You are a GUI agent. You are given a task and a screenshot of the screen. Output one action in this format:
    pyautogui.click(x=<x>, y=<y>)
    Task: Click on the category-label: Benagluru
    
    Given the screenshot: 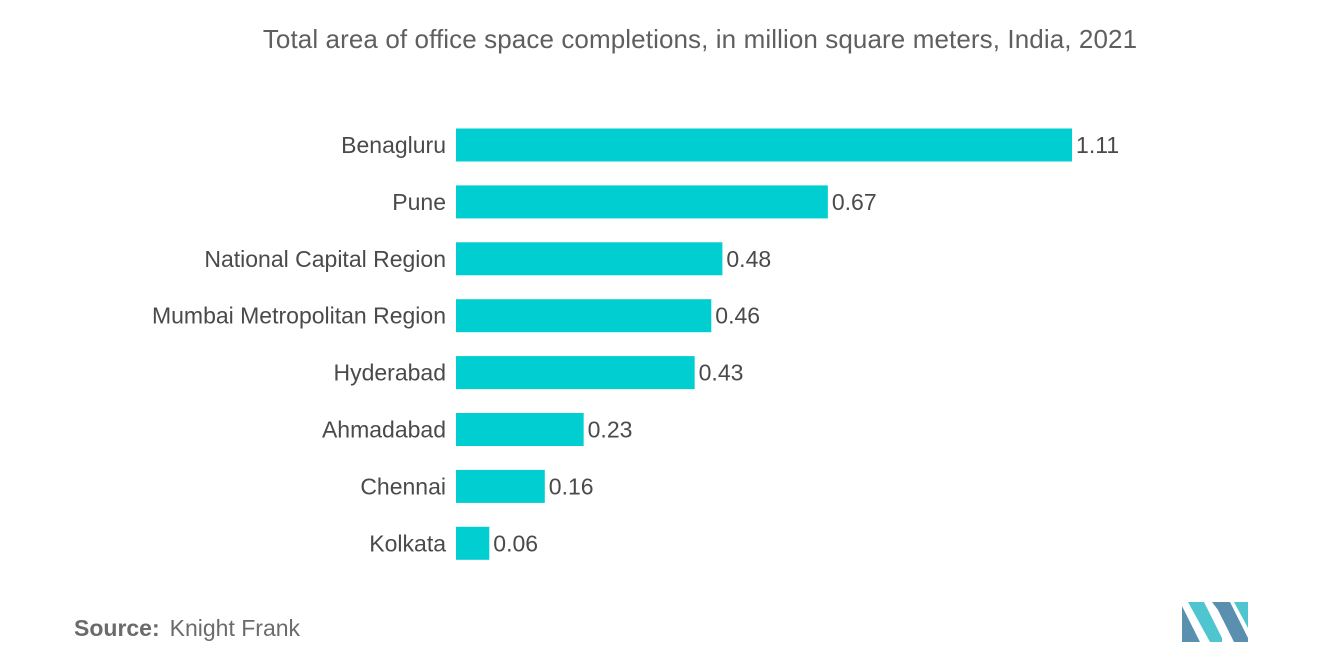 What is the action you would take?
    pyautogui.click(x=393, y=145)
    